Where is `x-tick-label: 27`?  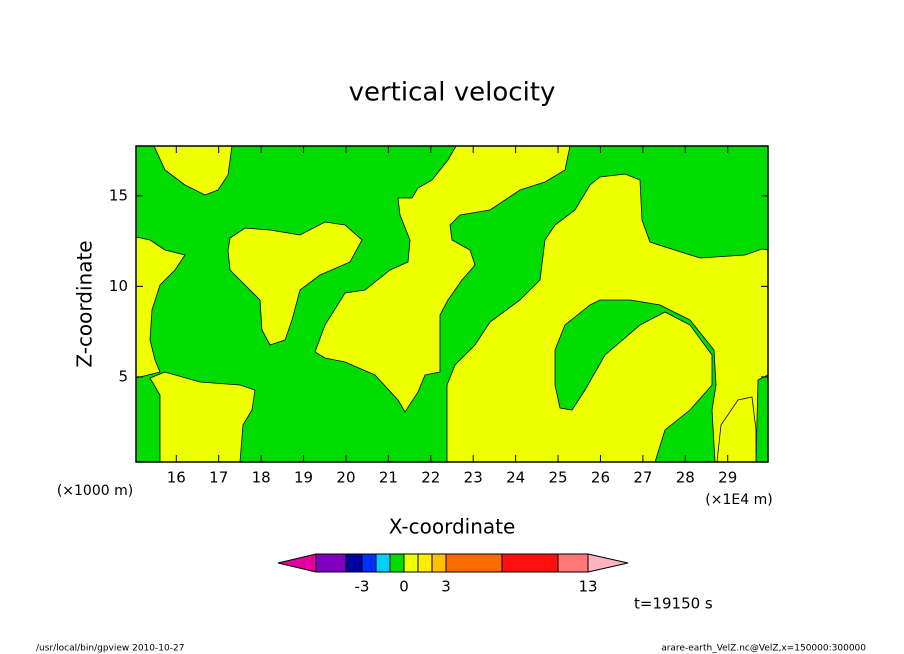
x-tick-label: 27 is located at coordinates (642, 478).